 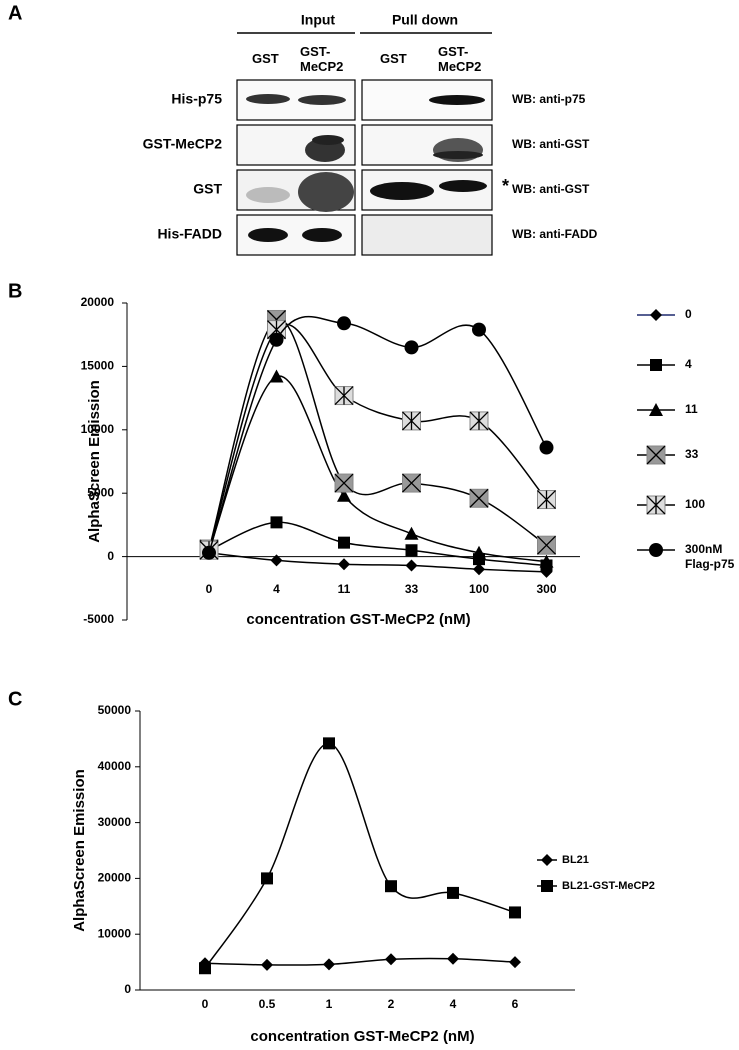 I want to click on column-label: GST, so click(x=265, y=58).